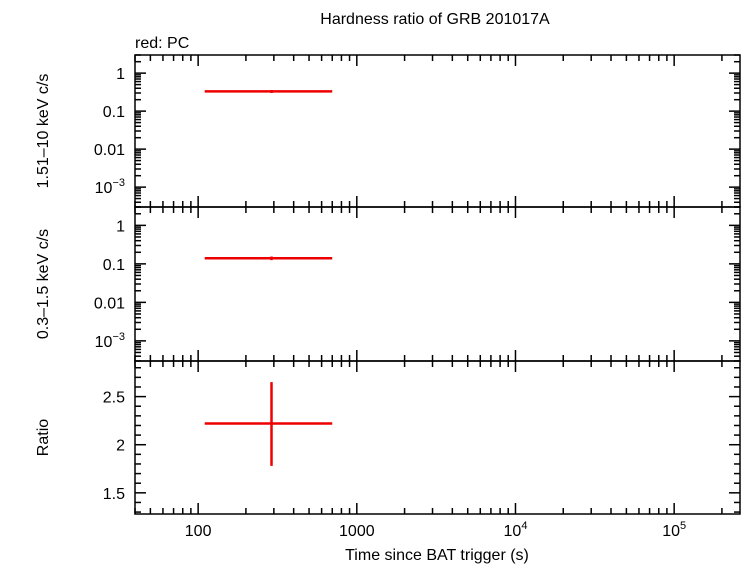  Describe the element at coordinates (516, 530) in the screenshot. I see `x-tick-label: 10⁴` at that location.